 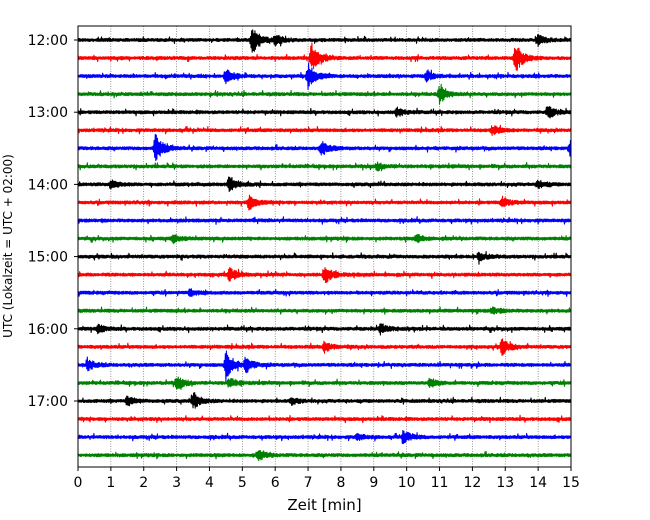 I want to click on x-tick-label: 9, so click(x=373, y=483).